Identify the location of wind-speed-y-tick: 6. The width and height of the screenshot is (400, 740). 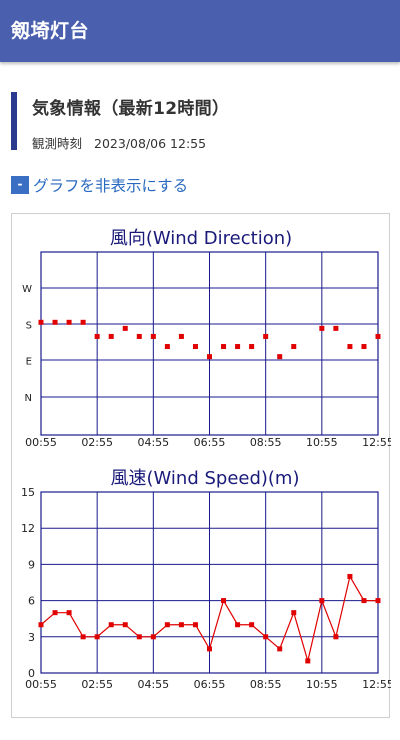
(31, 601).